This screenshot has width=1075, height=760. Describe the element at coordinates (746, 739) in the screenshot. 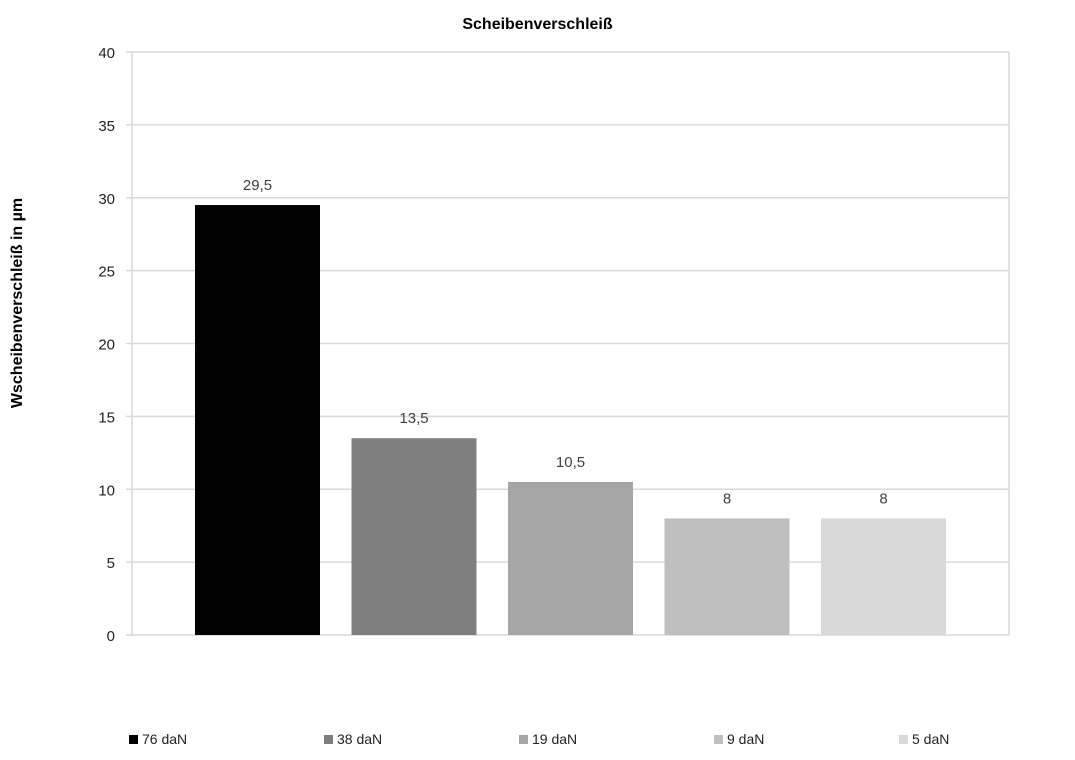

I see `legend-label: 9 daN` at that location.